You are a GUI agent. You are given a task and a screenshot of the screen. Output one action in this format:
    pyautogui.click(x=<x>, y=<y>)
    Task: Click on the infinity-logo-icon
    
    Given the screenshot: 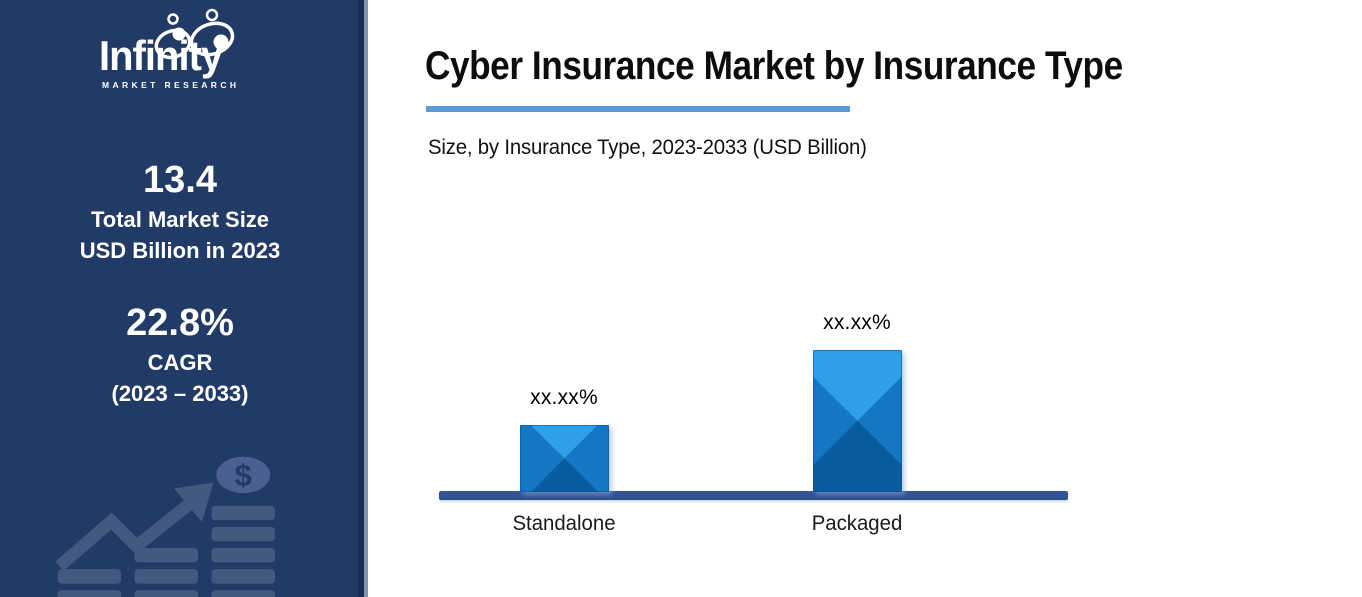 What is the action you would take?
    pyautogui.click(x=194, y=34)
    